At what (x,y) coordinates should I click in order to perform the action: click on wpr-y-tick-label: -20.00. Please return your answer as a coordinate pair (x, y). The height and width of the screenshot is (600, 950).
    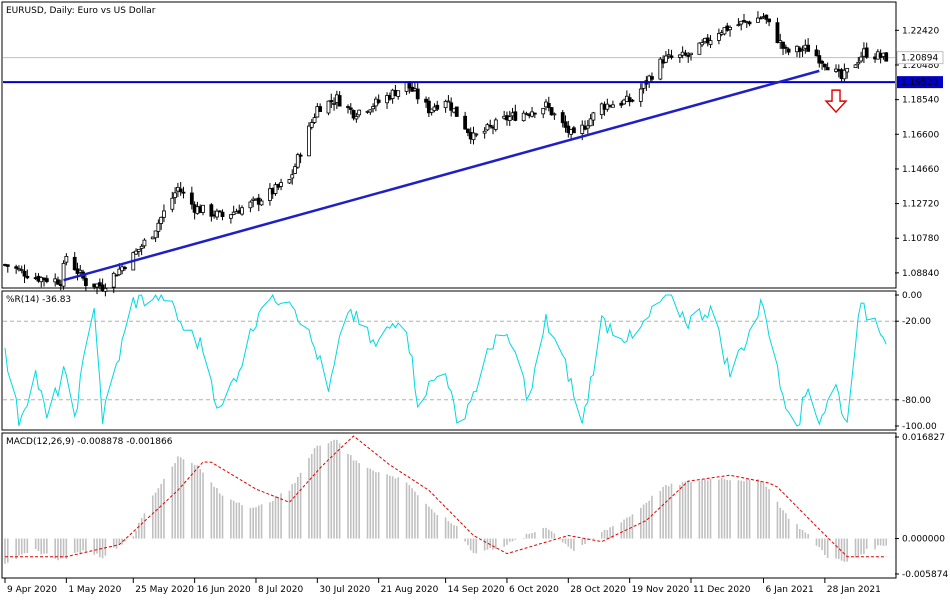
    Looking at the image, I should click on (916, 322).